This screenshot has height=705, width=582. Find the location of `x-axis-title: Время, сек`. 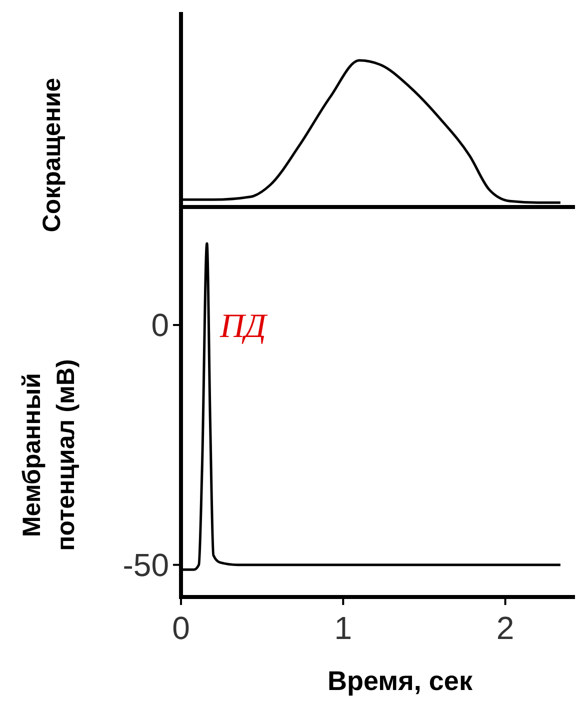

x-axis-title: Время, сек is located at coordinates (400, 681).